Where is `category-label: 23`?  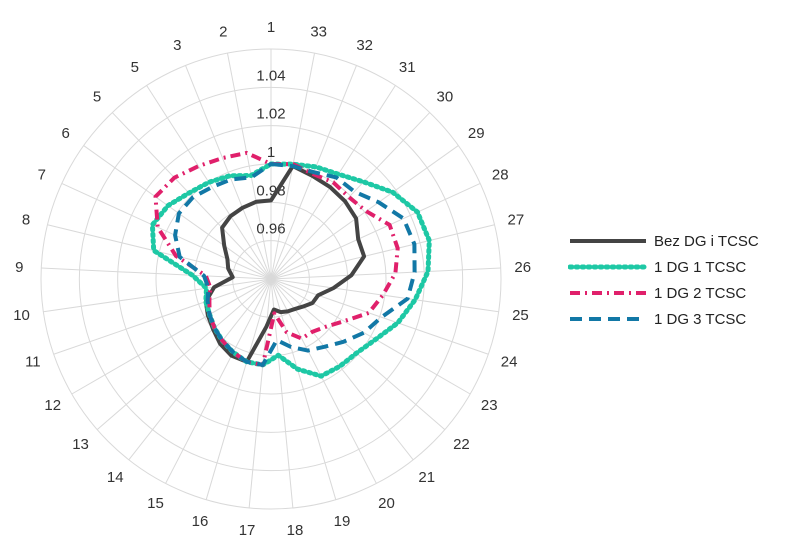 category-label: 23 is located at coordinates (489, 405).